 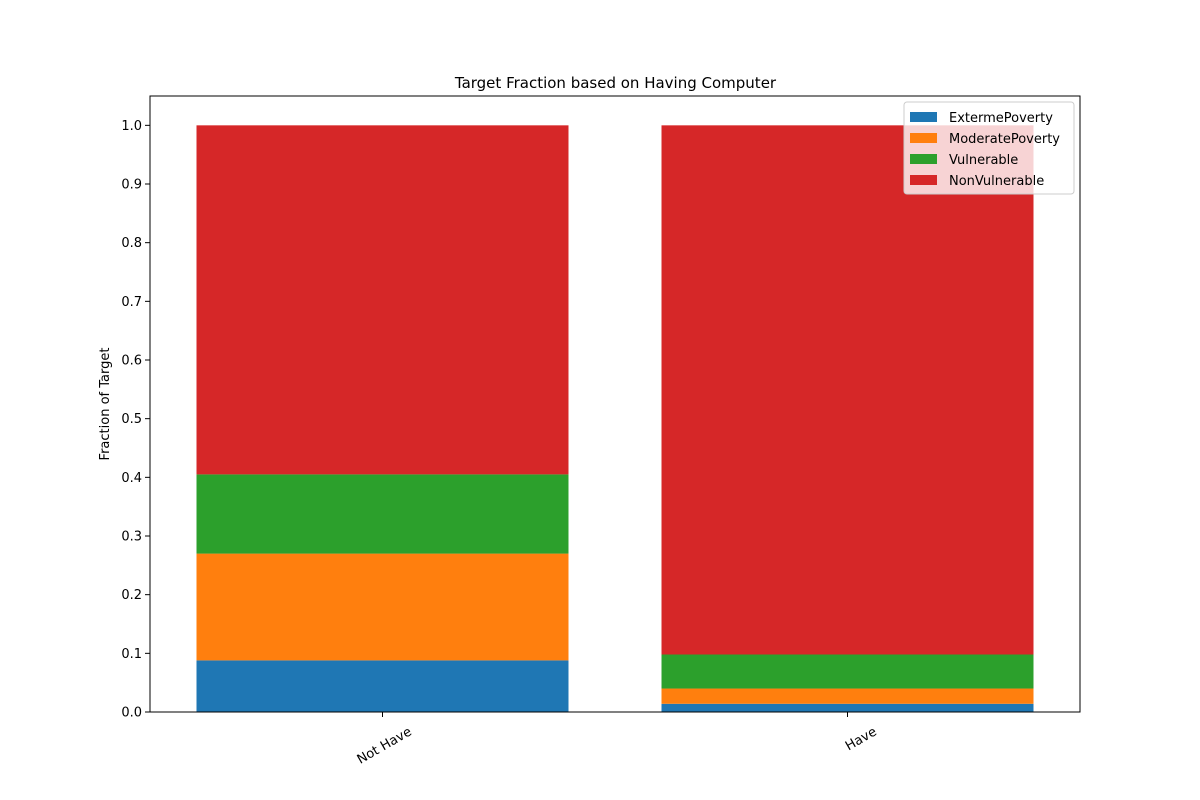 What do you see at coordinates (131, 595) in the screenshot?
I see `y-tick-label: 0.2` at bounding box center [131, 595].